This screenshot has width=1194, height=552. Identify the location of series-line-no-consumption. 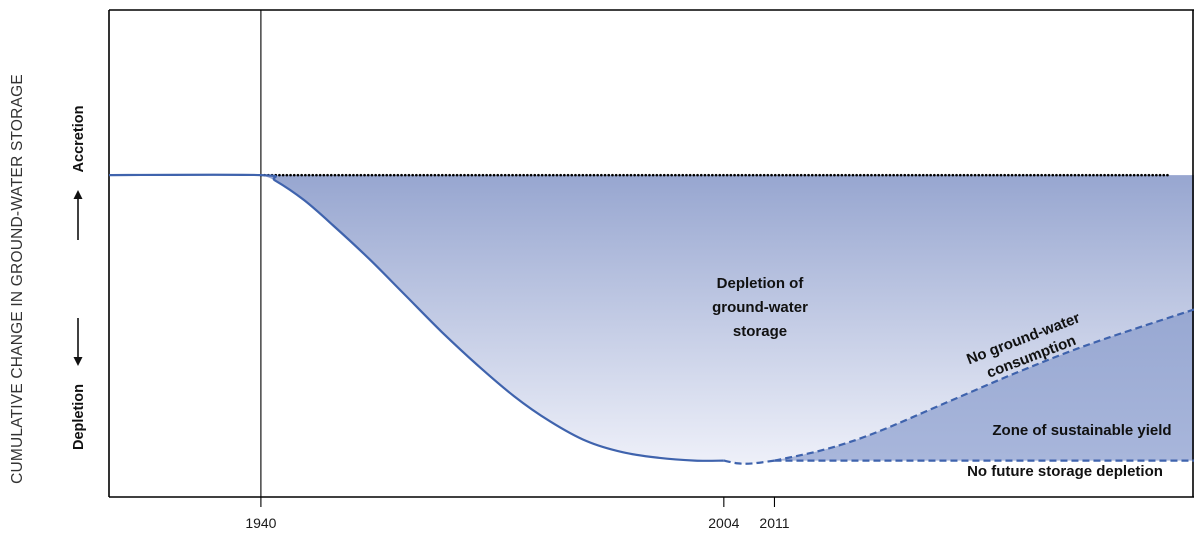
(984, 385).